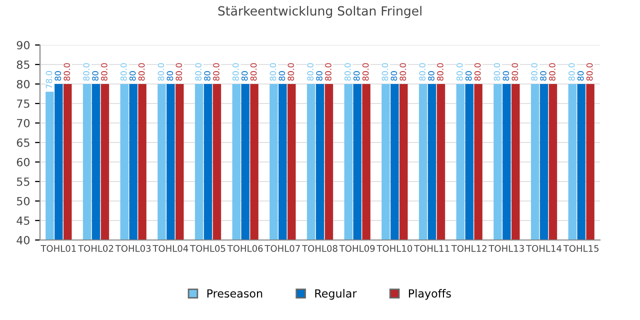 The height and width of the screenshot is (320, 640). I want to click on x-tick-label: TOHL13, so click(506, 248).